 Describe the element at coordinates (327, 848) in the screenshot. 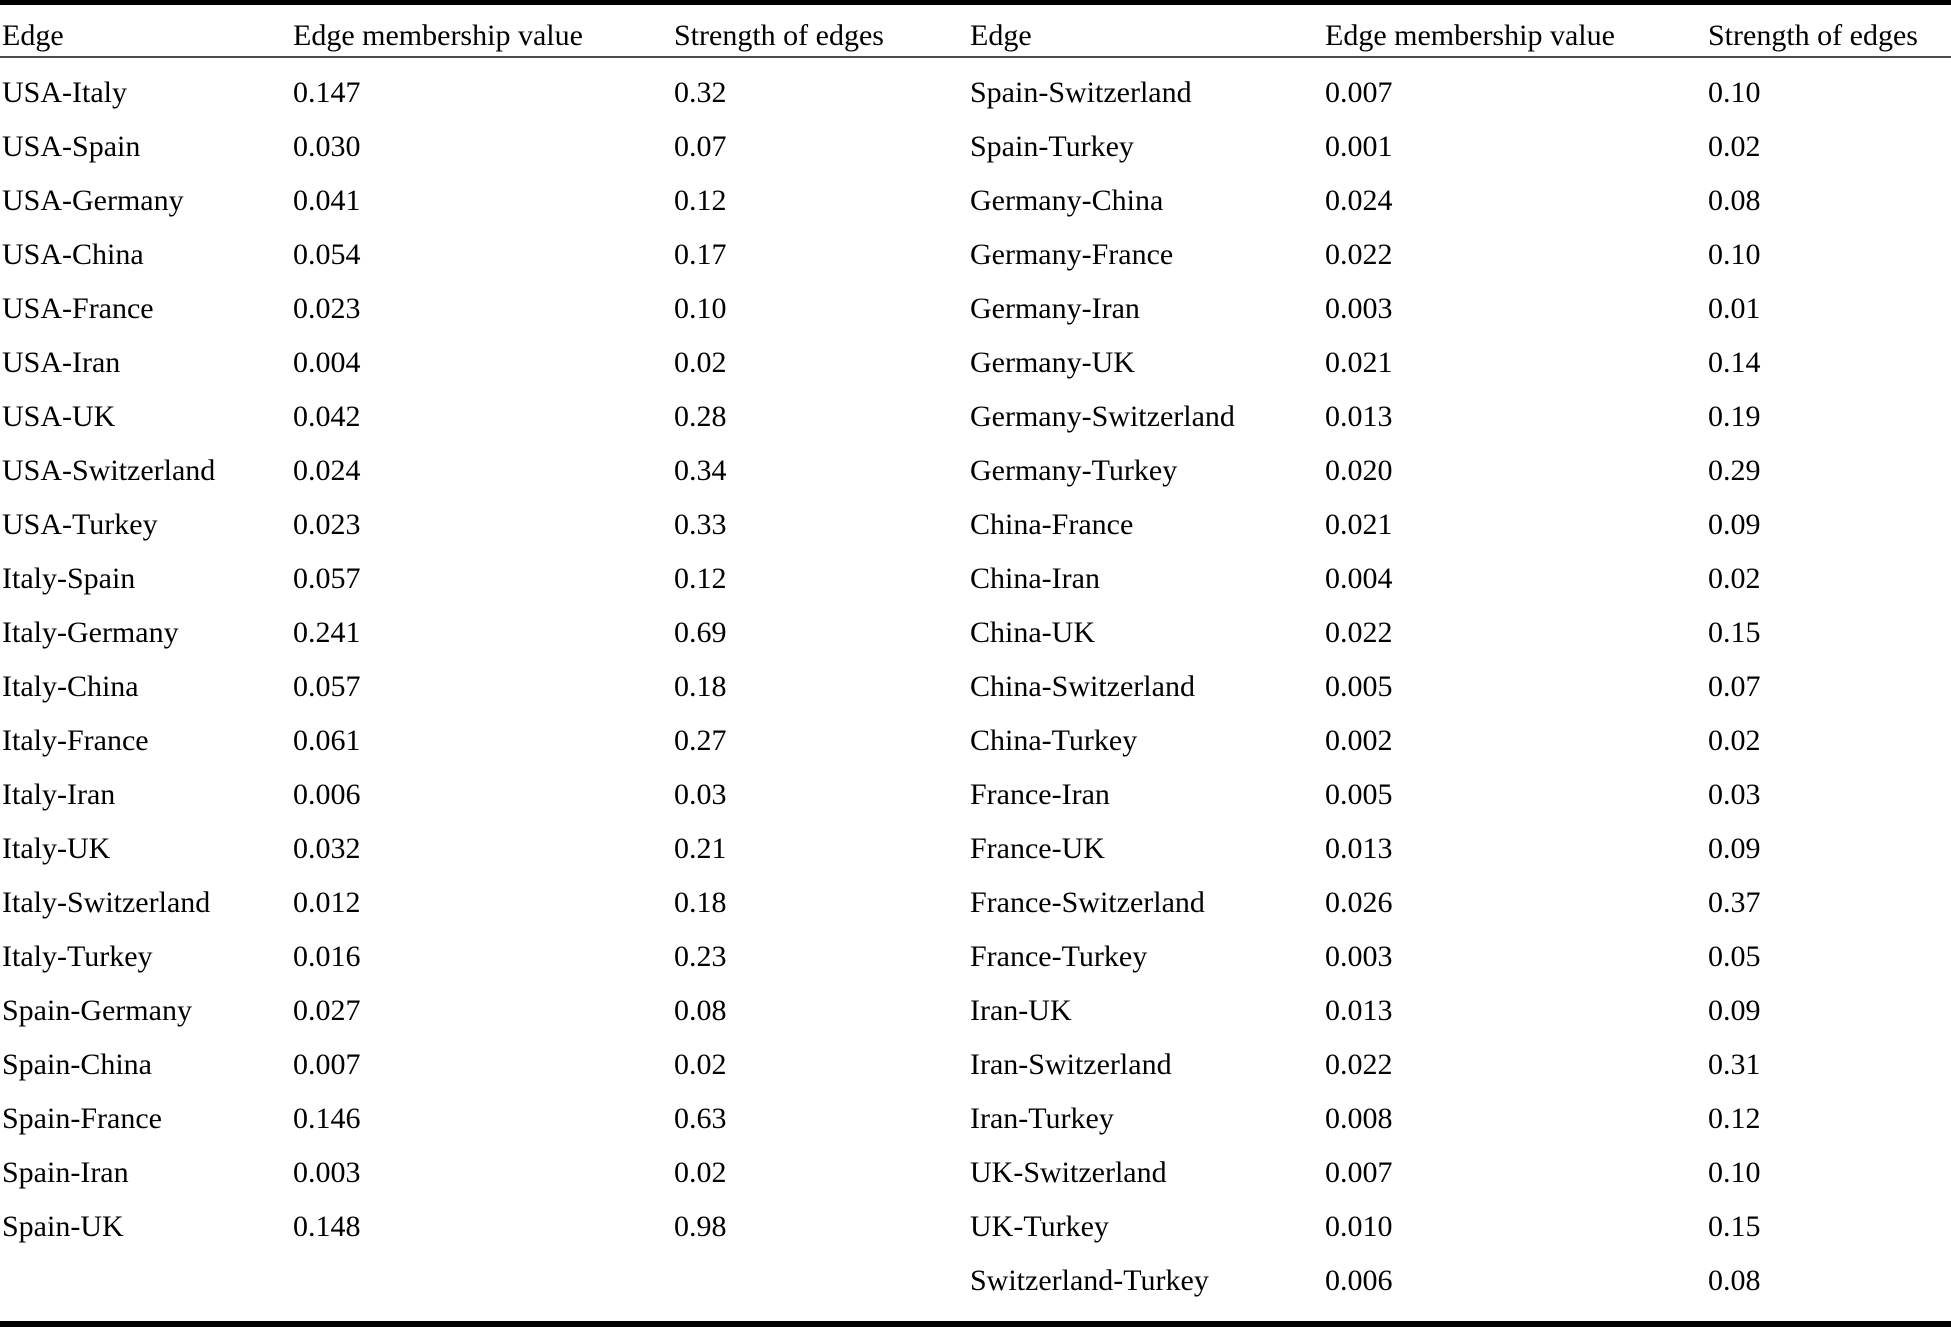

I see `table-cell: 0.032` at that location.